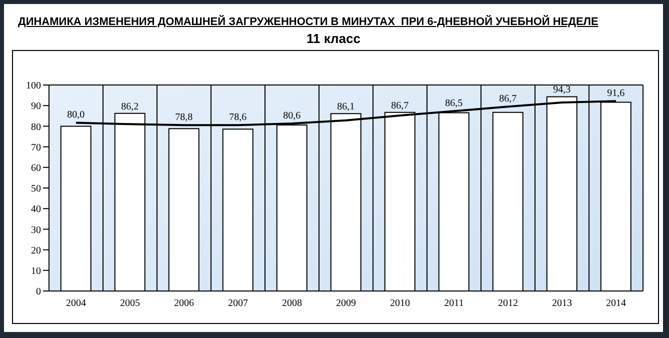 Image resolution: width=669 pixels, height=338 pixels. What do you see at coordinates (76, 115) in the screenshot?
I see `data-label: 80,0` at bounding box center [76, 115].